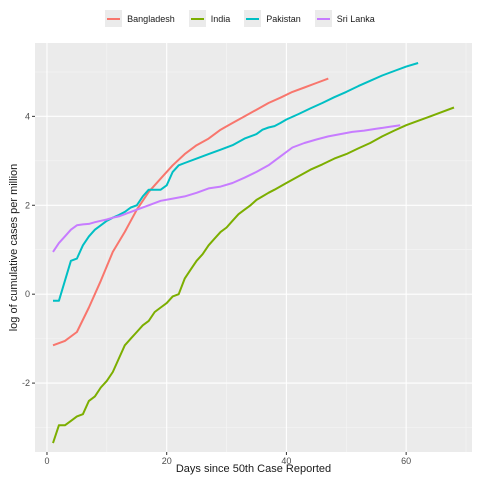  Describe the element at coordinates (27, 205) in the screenshot. I see `y-tick-label: 2` at that location.